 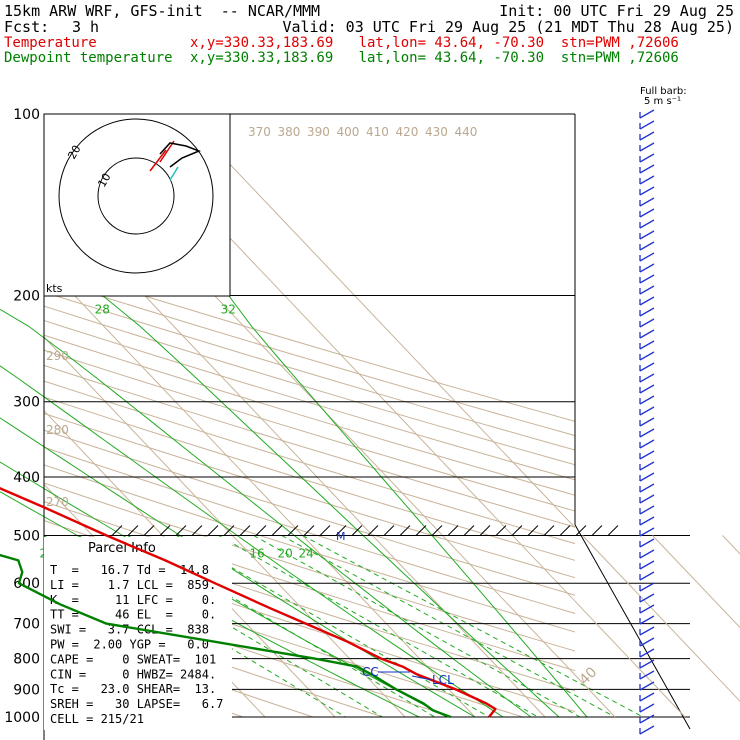 What do you see at coordinates (129, 570) in the screenshot?
I see `parcel-row: T = 16.7 Td = 14.8` at bounding box center [129, 570].